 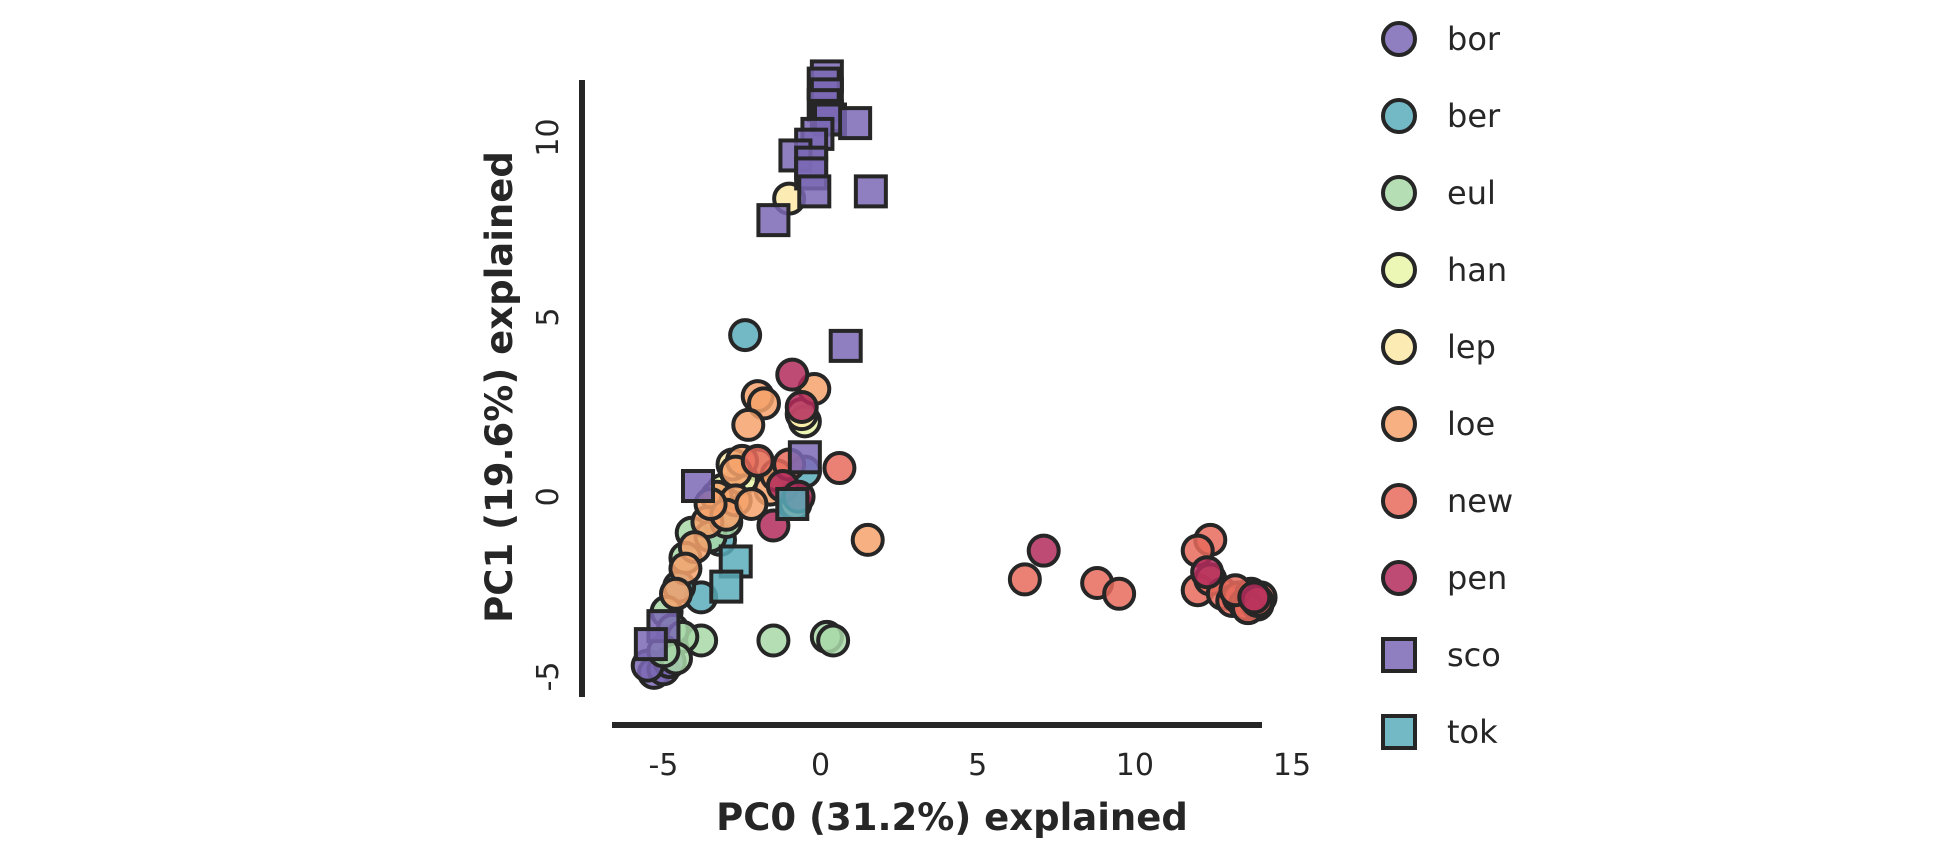 What do you see at coordinates (1474, 116) in the screenshot?
I see `legend-label-ber: ber` at bounding box center [1474, 116].